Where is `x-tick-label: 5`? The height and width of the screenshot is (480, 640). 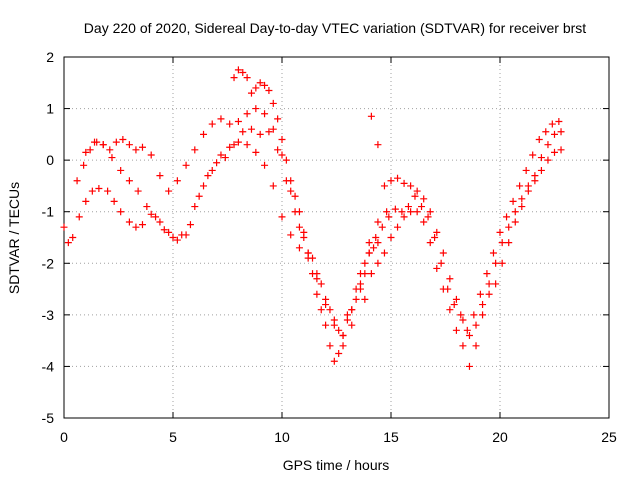 x-tick-label: 5 is located at coordinates (173, 437).